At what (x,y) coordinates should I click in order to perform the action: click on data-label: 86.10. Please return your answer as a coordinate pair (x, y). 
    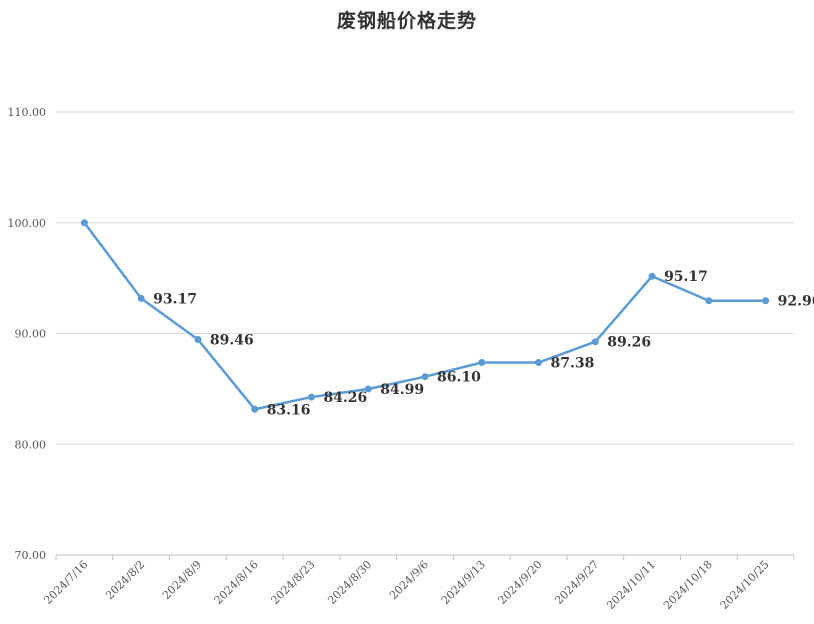
    Looking at the image, I should click on (459, 378).